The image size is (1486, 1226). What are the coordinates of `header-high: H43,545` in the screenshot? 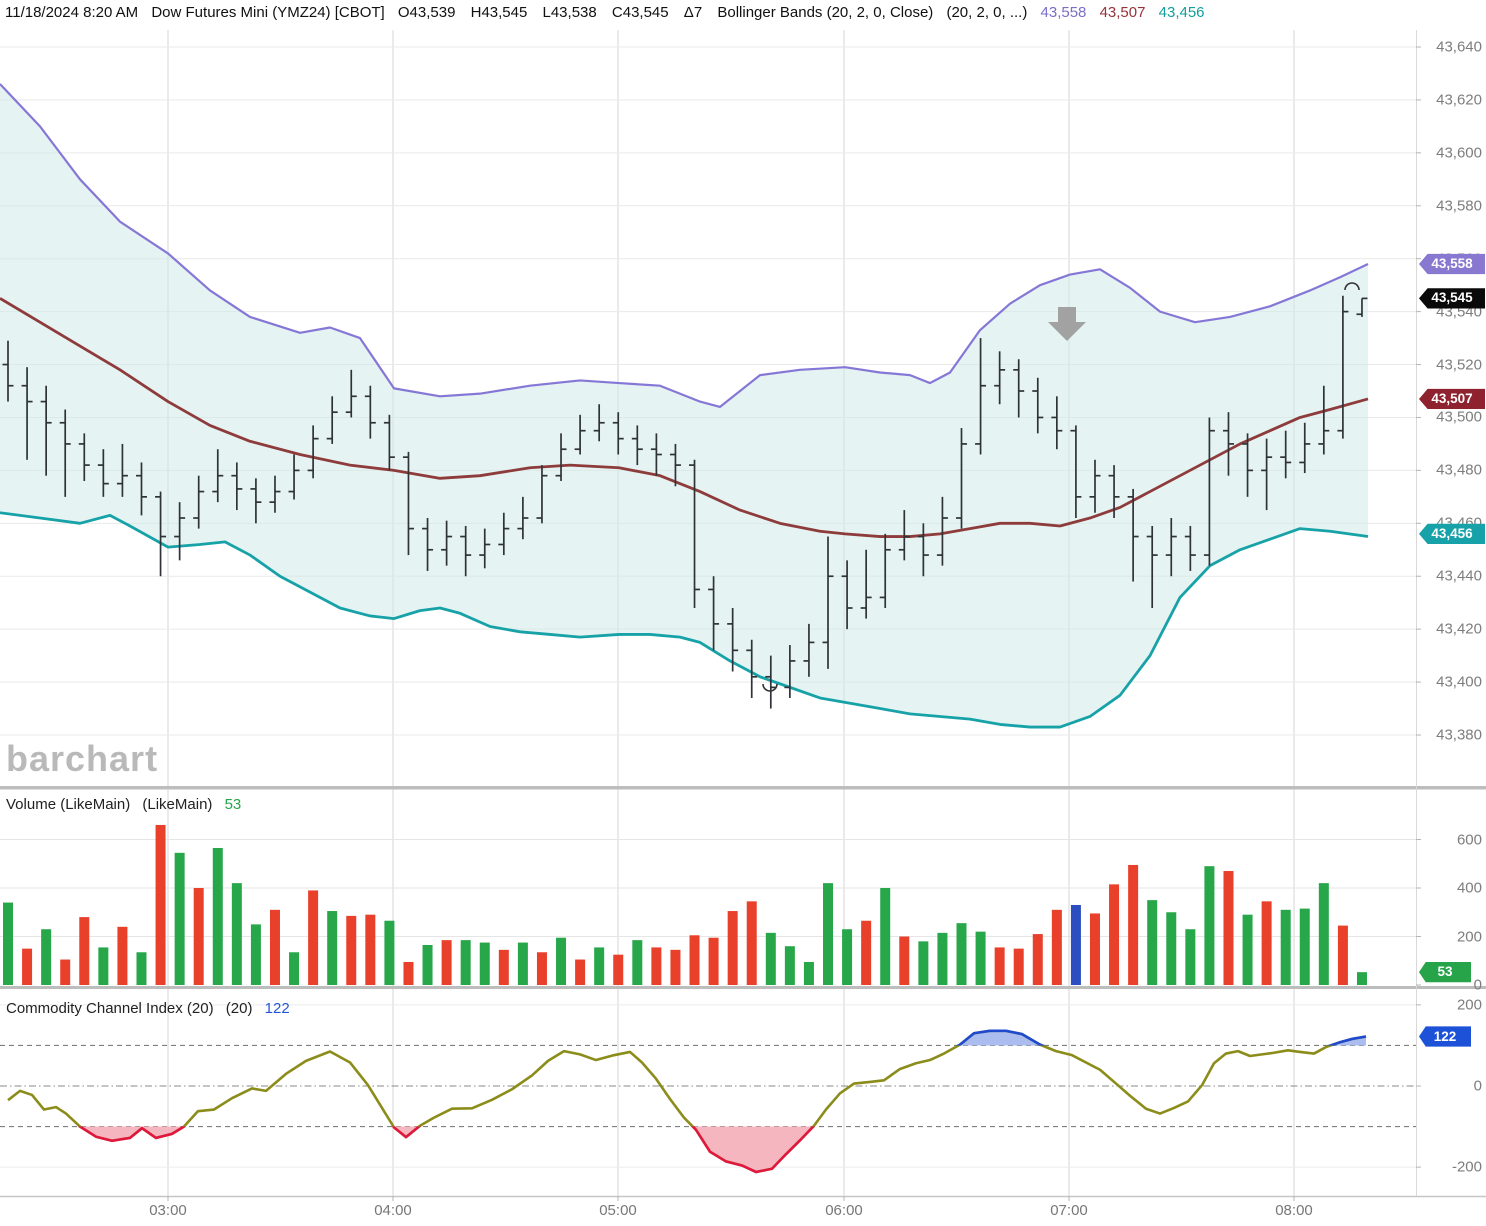 It's located at (499, 12).